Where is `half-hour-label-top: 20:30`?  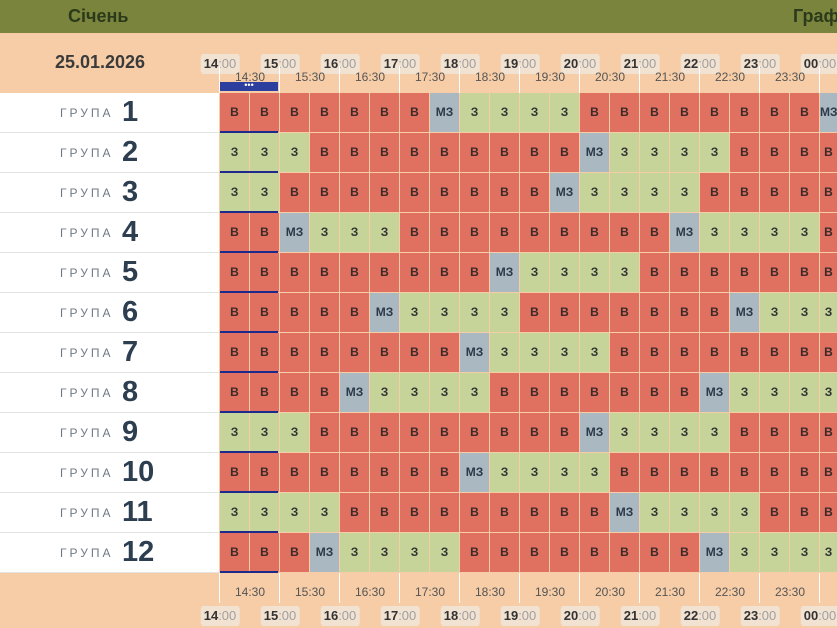
half-hour-label-top: 20:30 is located at coordinates (610, 77).